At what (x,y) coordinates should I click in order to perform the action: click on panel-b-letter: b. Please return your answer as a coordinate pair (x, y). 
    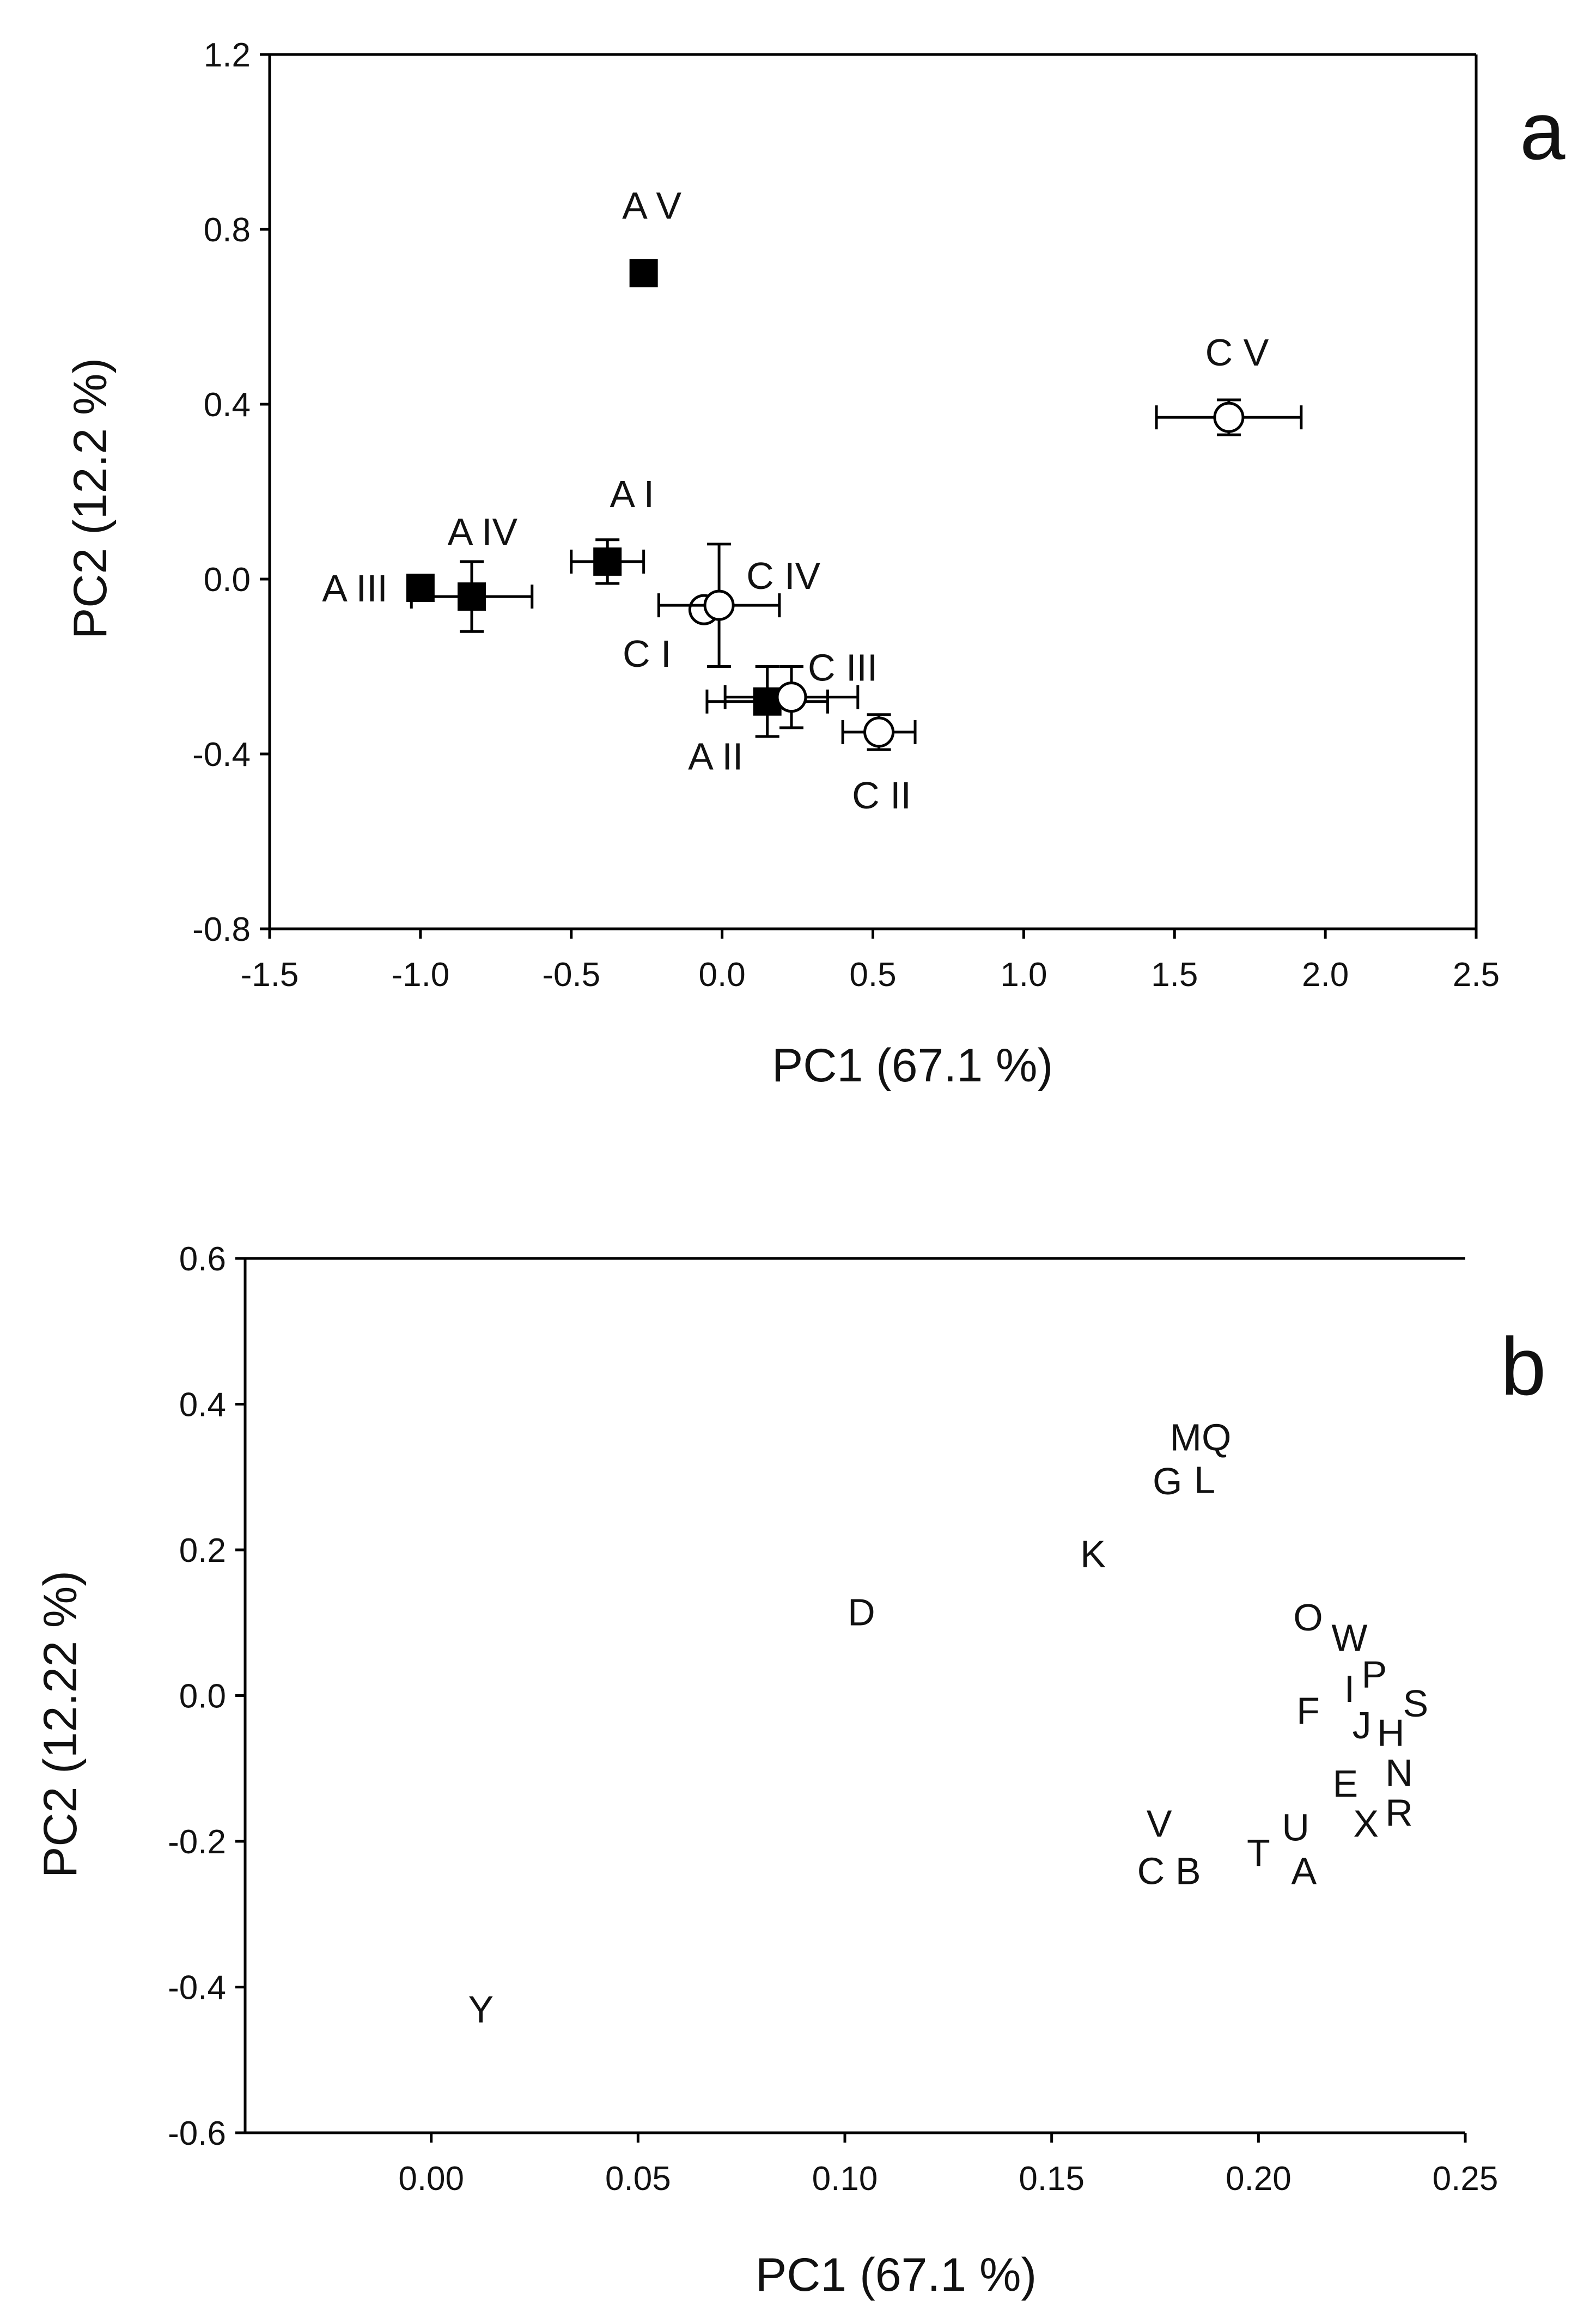
    Looking at the image, I should click on (1523, 1366).